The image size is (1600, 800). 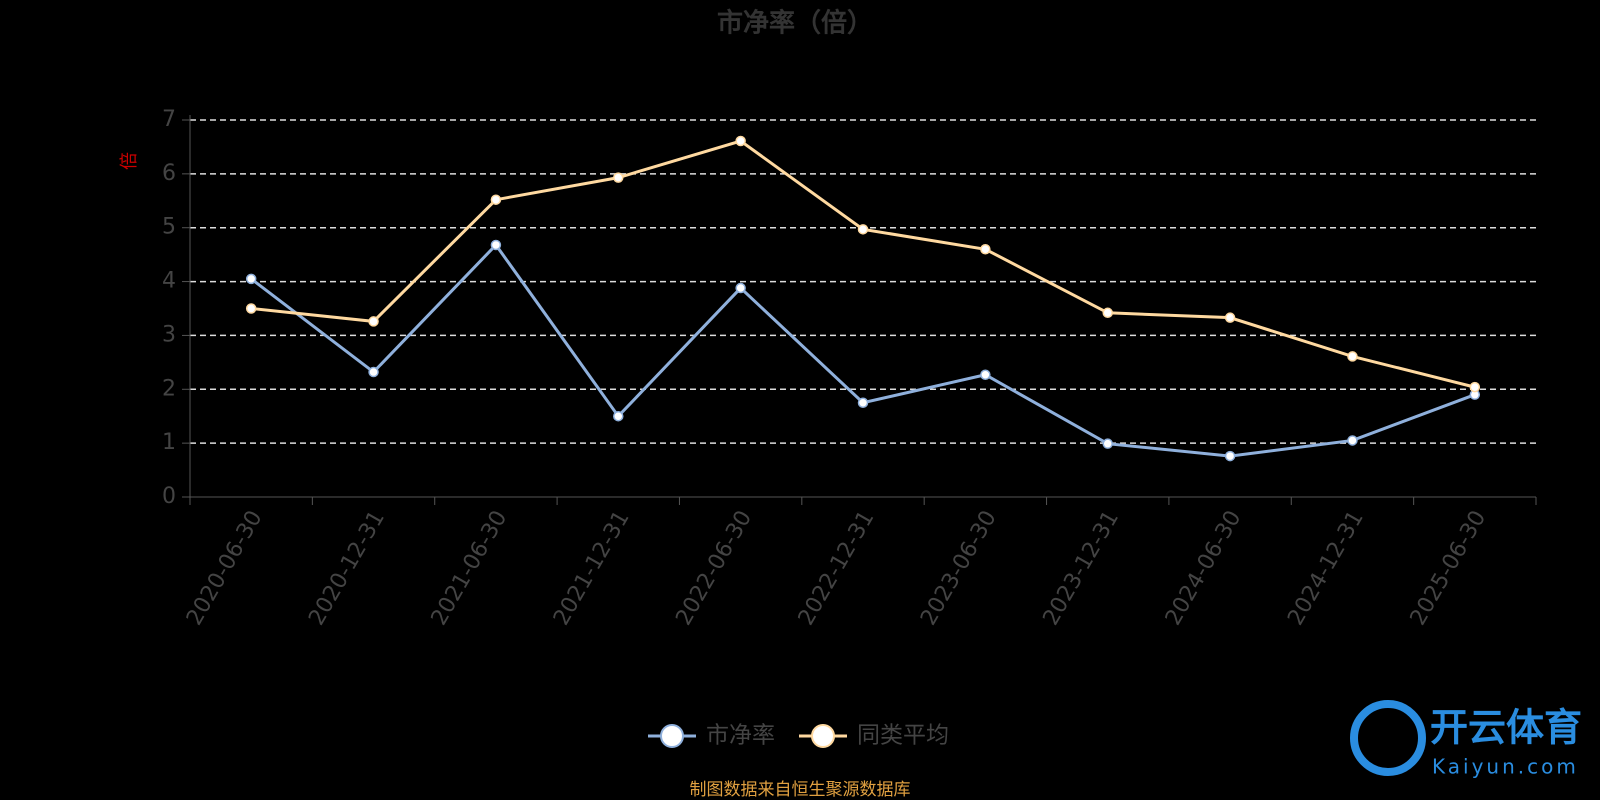 What do you see at coordinates (169, 334) in the screenshot?
I see `y-tick-label: 3` at bounding box center [169, 334].